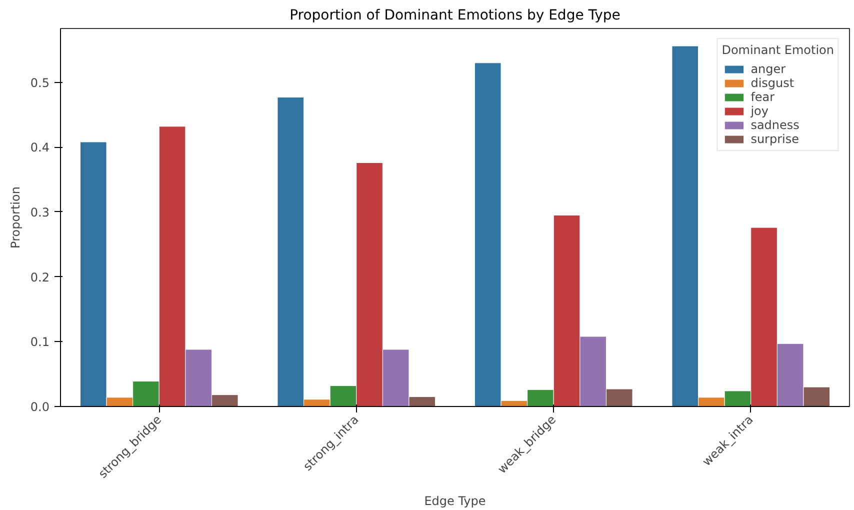 The image size is (854, 510). I want to click on chart-title: Proportion of Dominant Emotions by Edge Type, so click(455, 16).